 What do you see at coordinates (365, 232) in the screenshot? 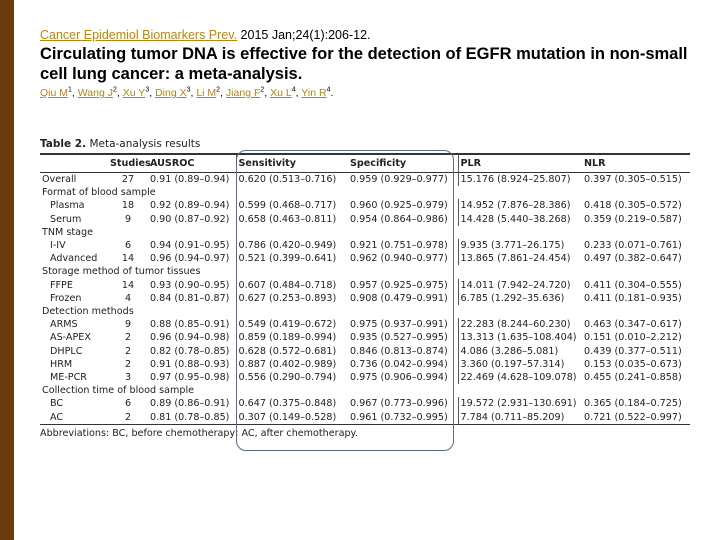
I see `group-header-row: TNM stage` at bounding box center [365, 232].